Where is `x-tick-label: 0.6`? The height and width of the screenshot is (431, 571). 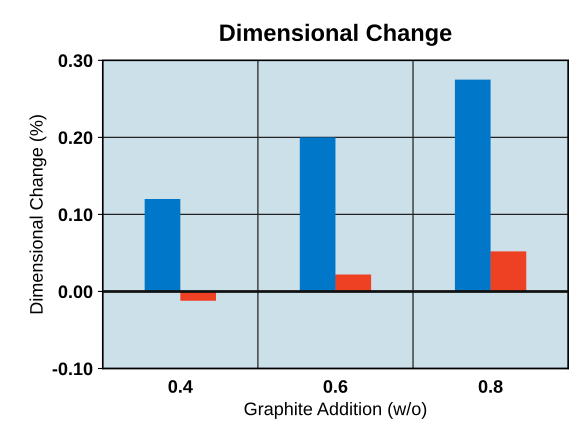 x-tick-label: 0.6 is located at coordinates (336, 386).